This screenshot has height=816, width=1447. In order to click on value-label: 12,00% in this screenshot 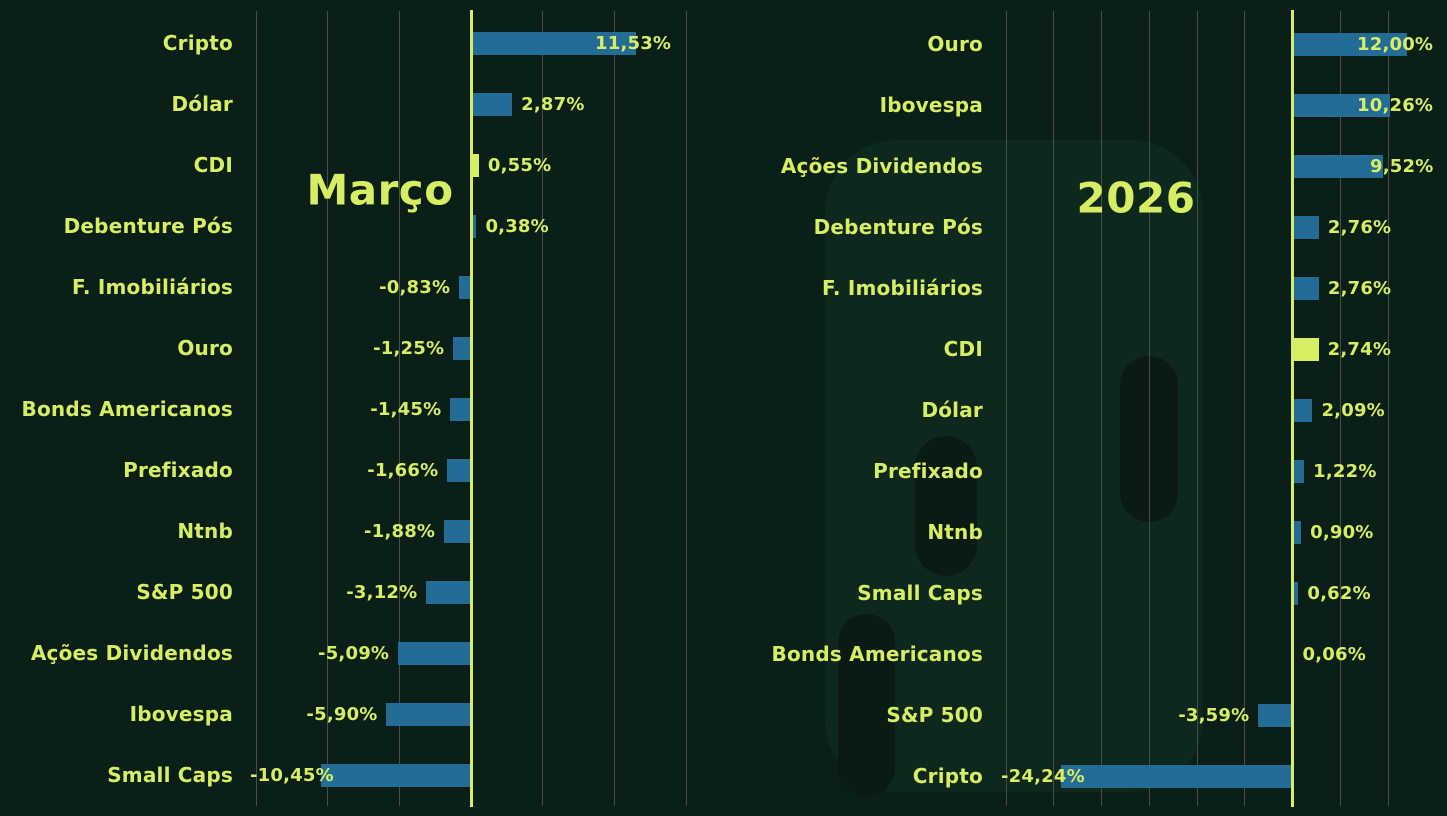, I will do `click(1395, 44)`.